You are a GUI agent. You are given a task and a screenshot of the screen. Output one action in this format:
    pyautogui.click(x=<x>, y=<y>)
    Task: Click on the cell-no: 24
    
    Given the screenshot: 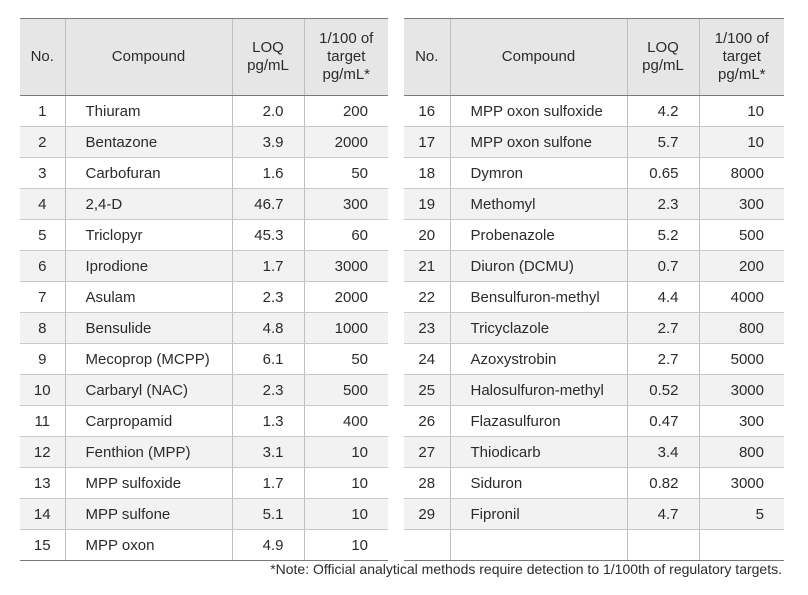 What is the action you would take?
    pyautogui.click(x=427, y=359)
    